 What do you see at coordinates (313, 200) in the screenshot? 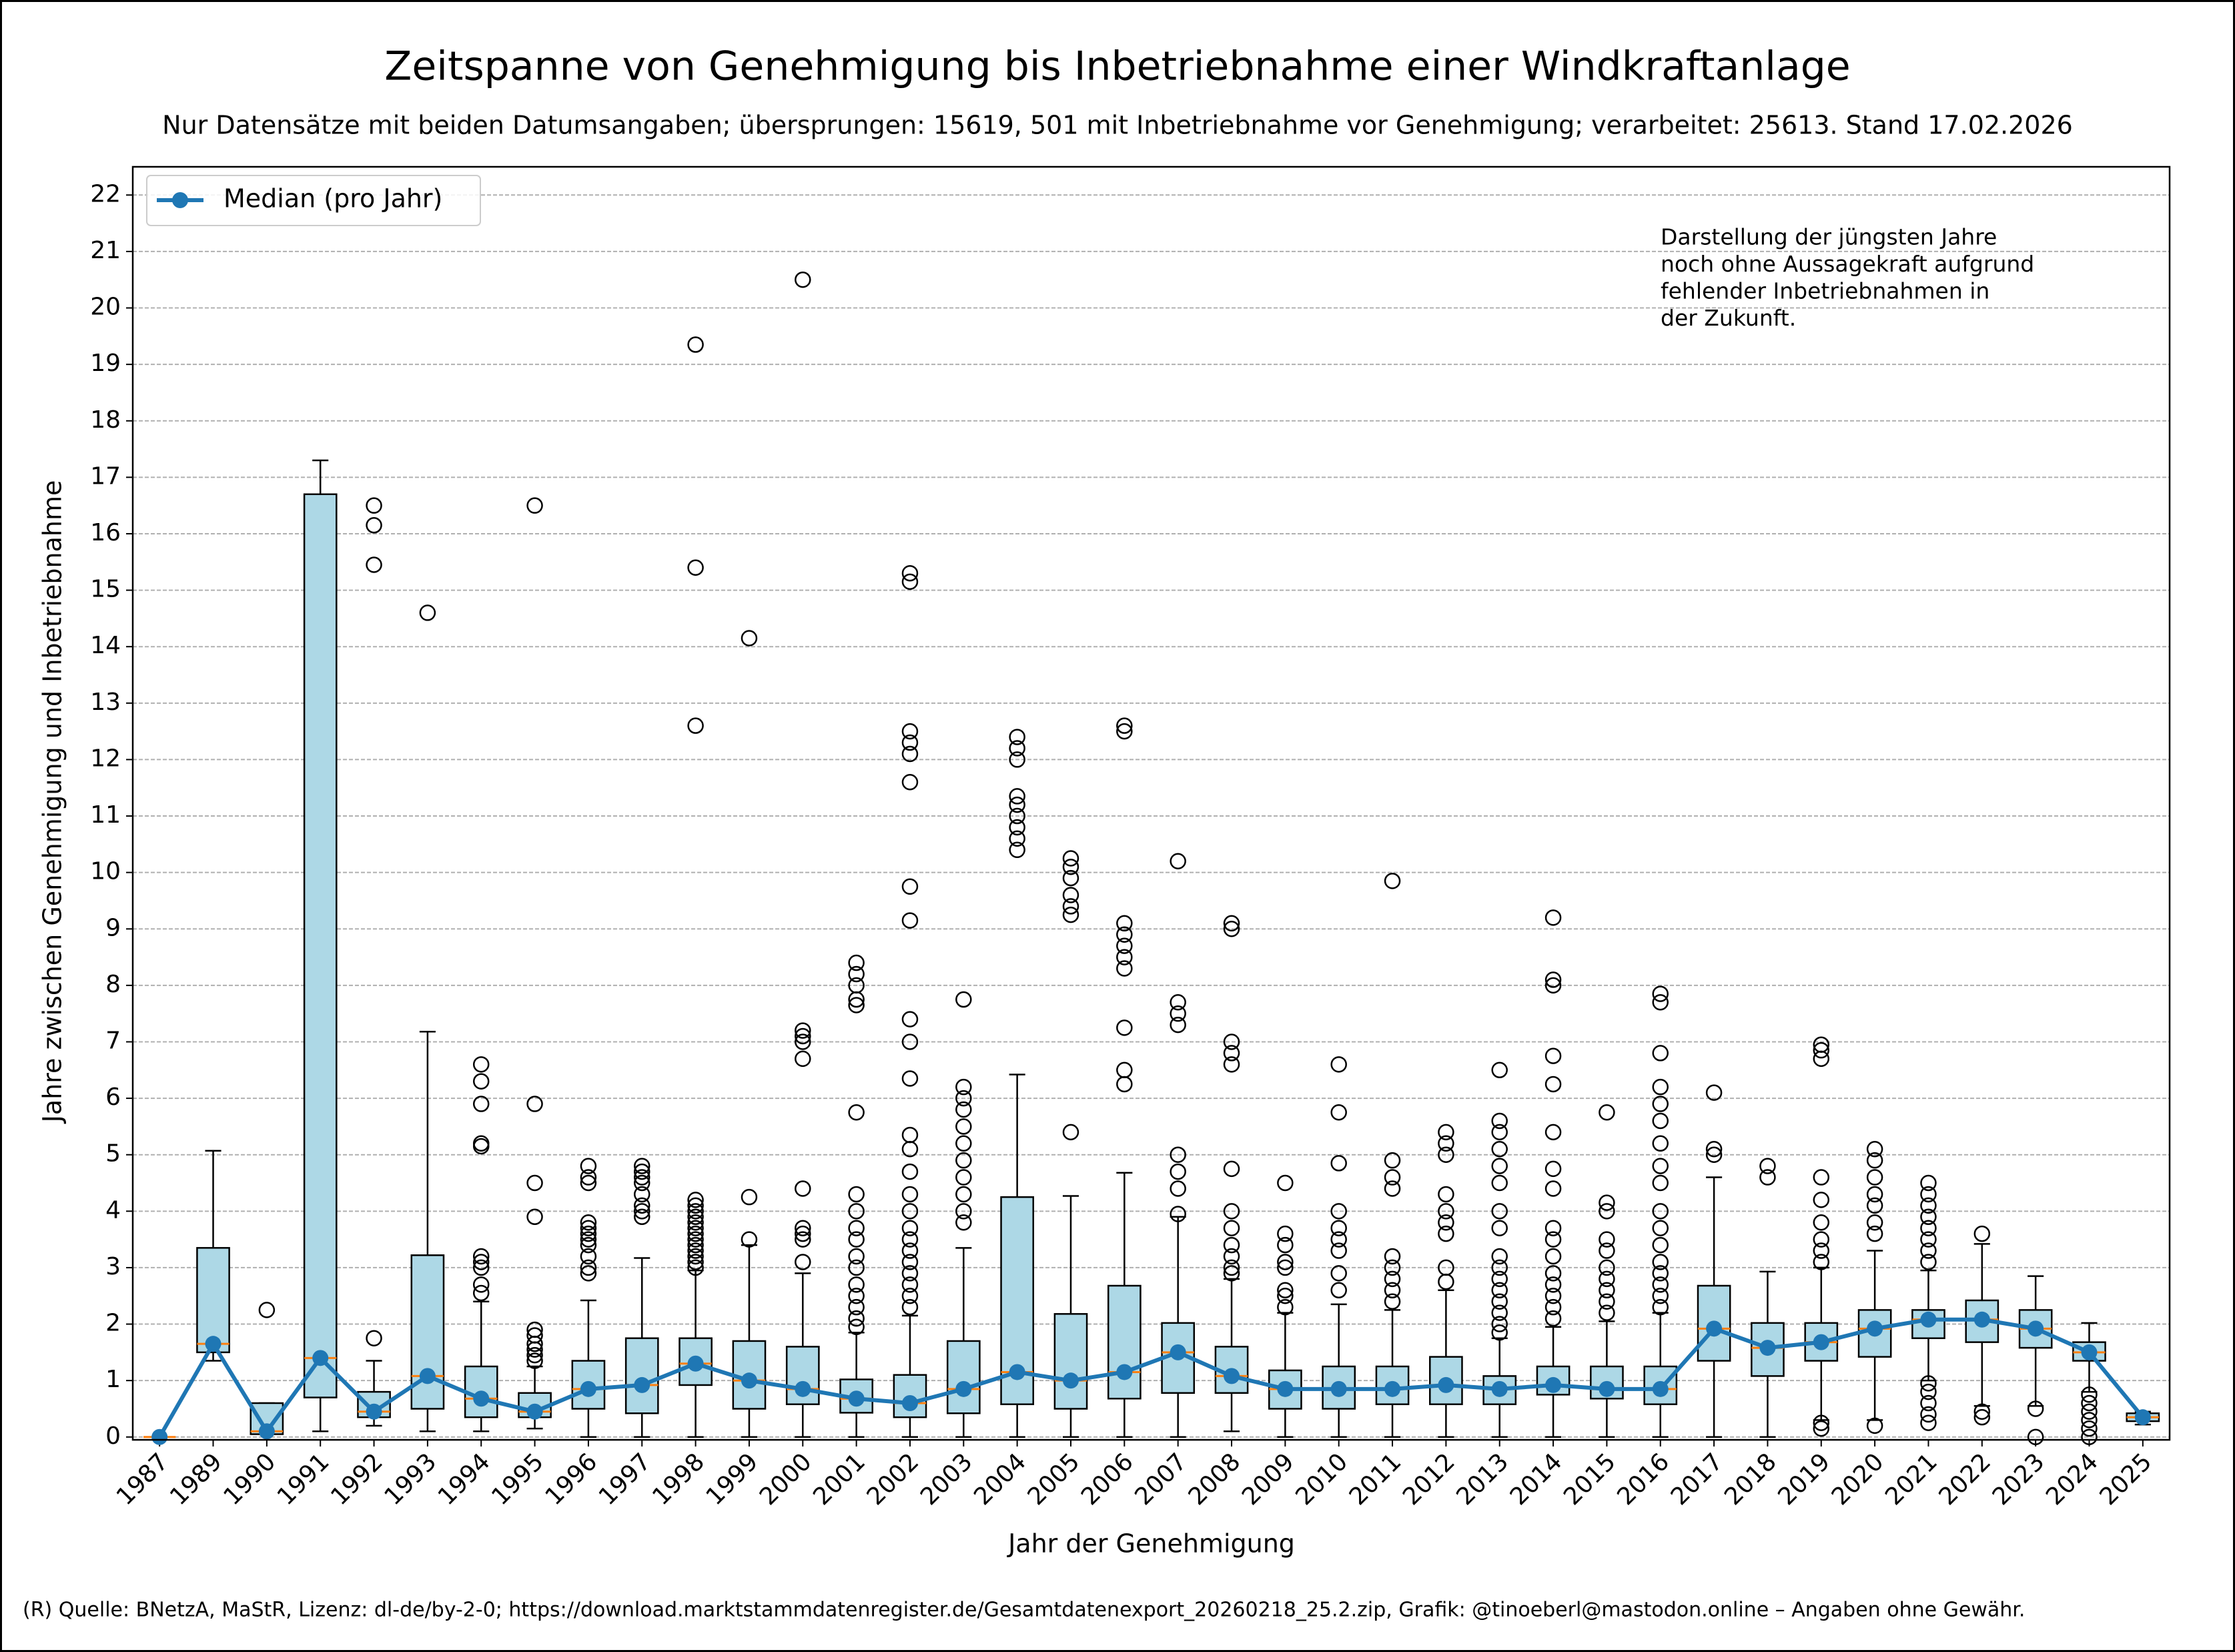
I see `legend-box` at bounding box center [313, 200].